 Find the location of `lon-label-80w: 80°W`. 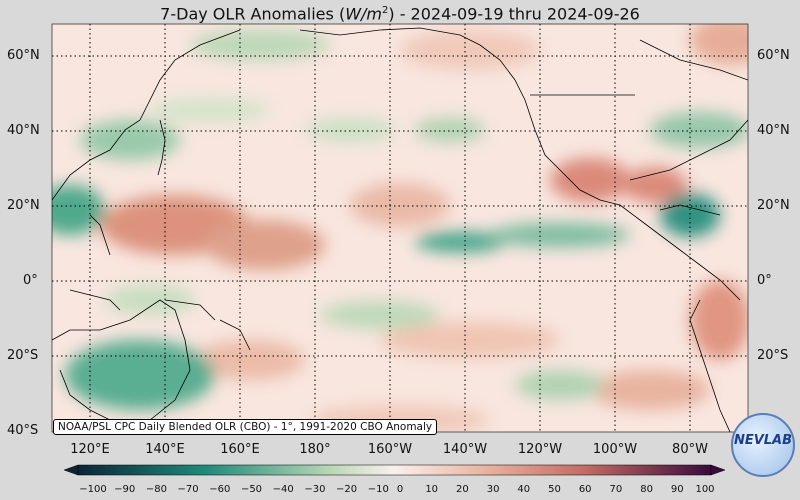

lon-label-80w: 80°W is located at coordinates (690, 449).